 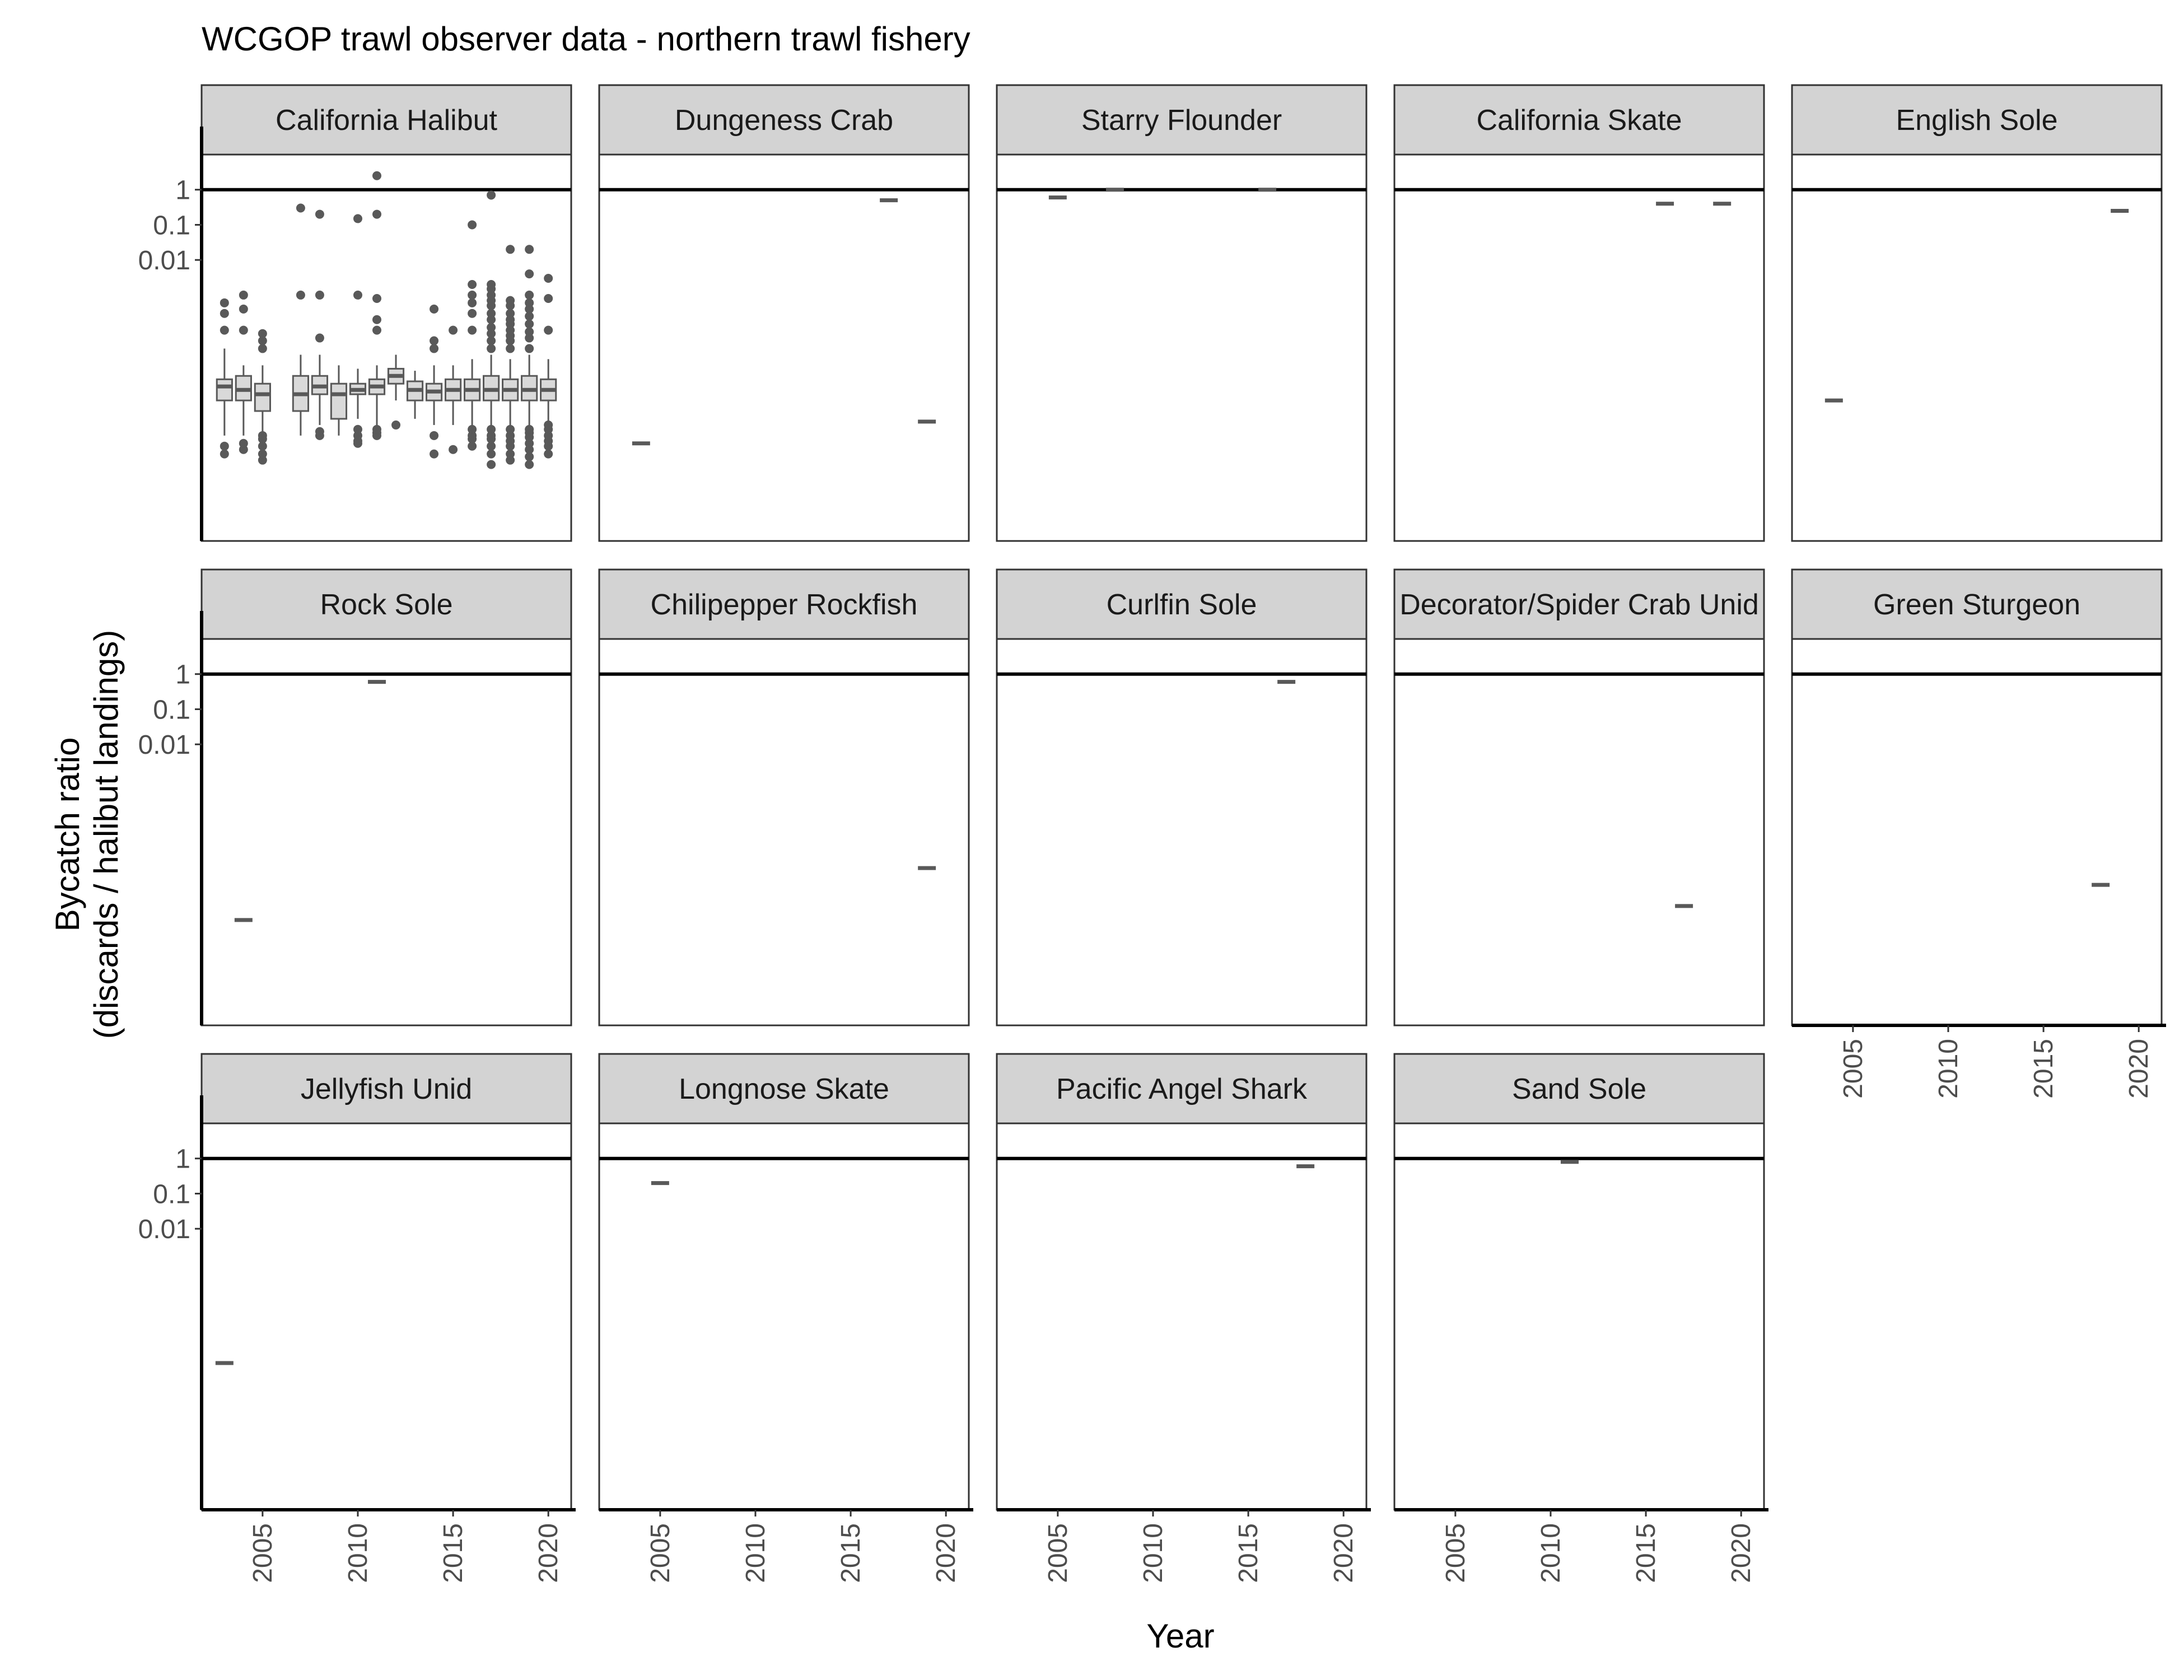 What do you see at coordinates (1579, 313) in the screenshot?
I see `facet-panel: California Skate` at bounding box center [1579, 313].